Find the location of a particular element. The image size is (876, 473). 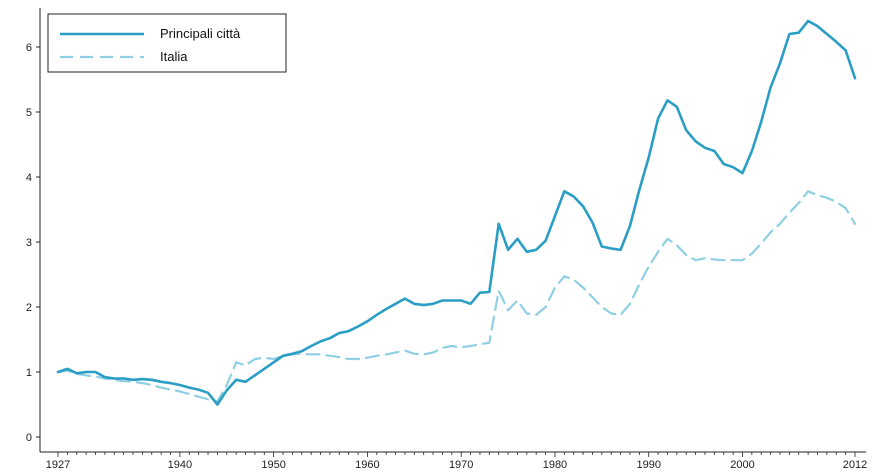

x-tick-label: 1940 is located at coordinates (180, 465).